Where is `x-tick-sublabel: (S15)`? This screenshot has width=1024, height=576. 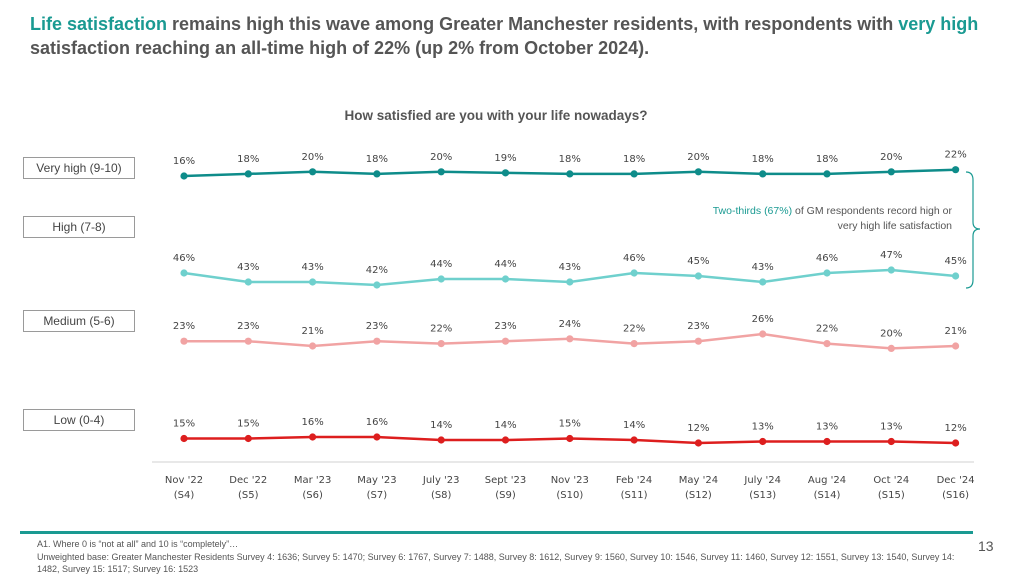 x-tick-sublabel: (S15) is located at coordinates (891, 495).